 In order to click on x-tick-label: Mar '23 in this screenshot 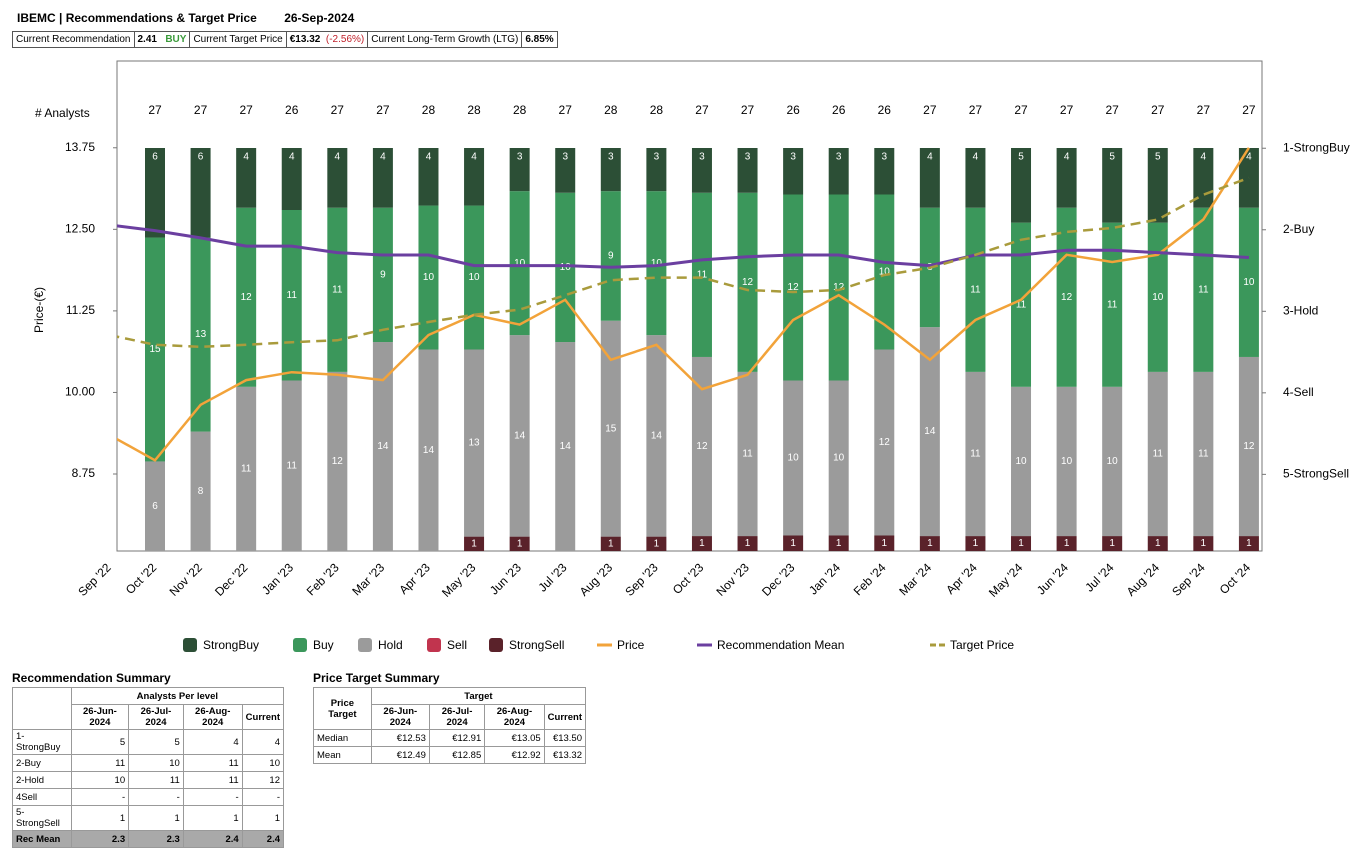, I will do `click(368, 579)`.